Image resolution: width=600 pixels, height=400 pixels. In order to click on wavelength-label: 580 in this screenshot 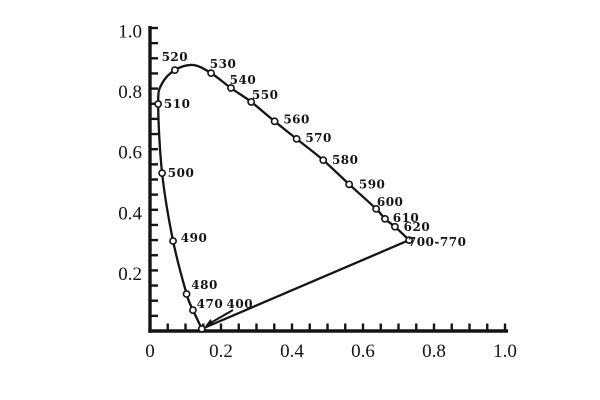, I will do `click(345, 160)`.